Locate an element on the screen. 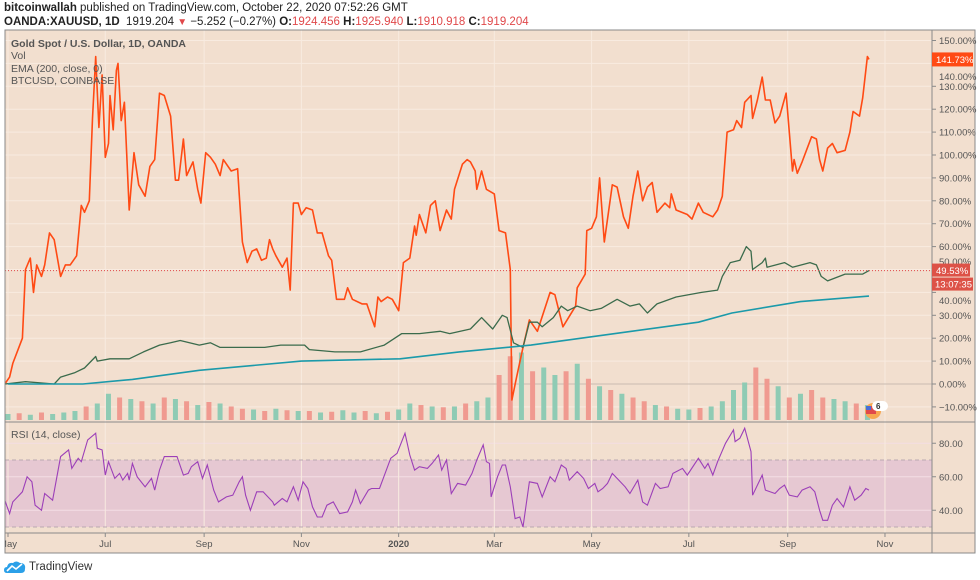 The image size is (980, 580). down-triangle-icon: ▼ is located at coordinates (182, 22).